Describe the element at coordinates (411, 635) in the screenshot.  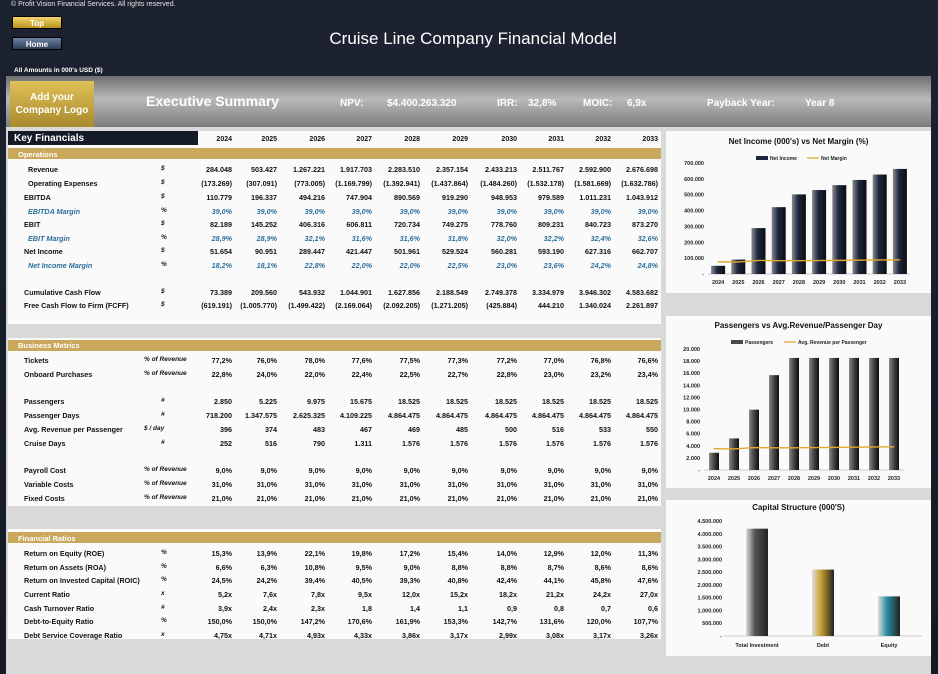
I see `table-cell: 3,86x` at that location.